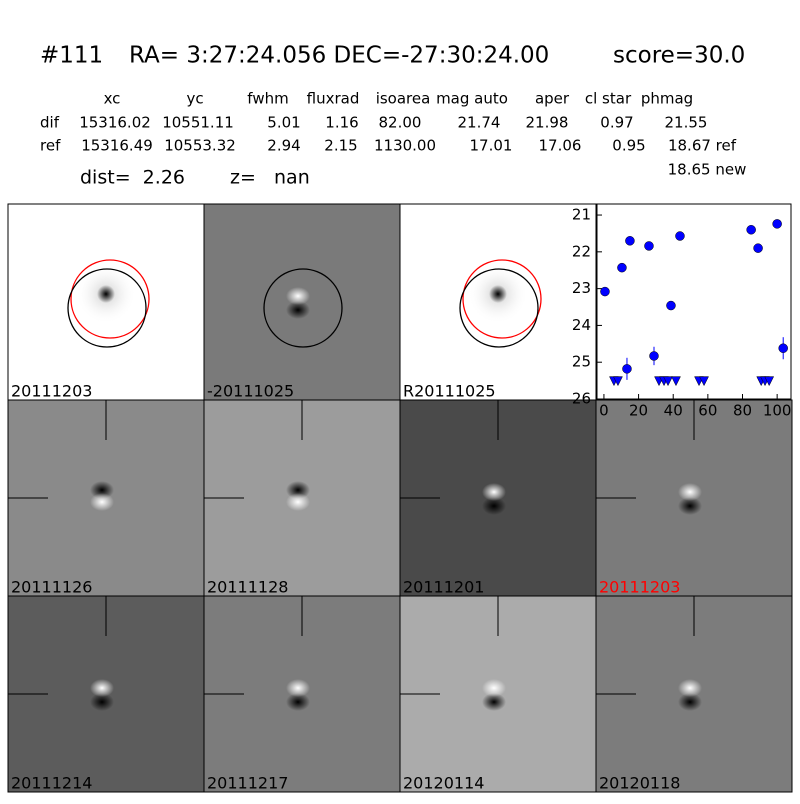  Describe the element at coordinates (638, 411) in the screenshot. I see `x-tick-label: 20` at that location.